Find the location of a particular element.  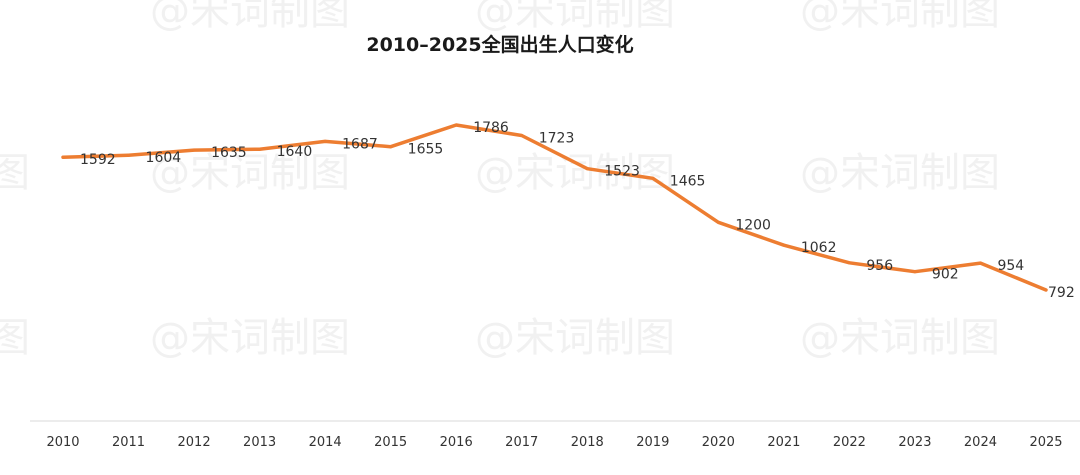

data-label: 902 is located at coordinates (945, 275).